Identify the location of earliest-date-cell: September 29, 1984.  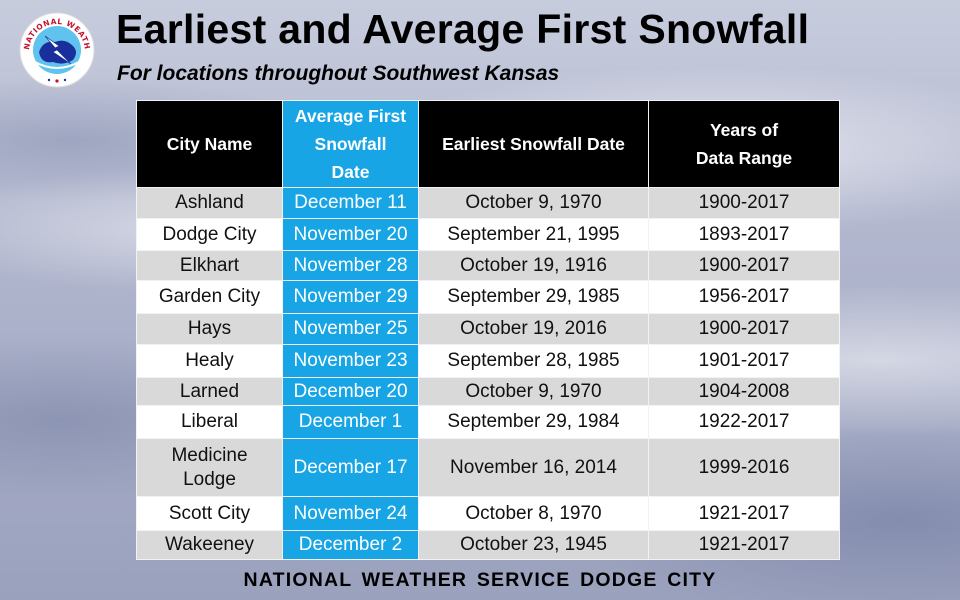
(534, 422).